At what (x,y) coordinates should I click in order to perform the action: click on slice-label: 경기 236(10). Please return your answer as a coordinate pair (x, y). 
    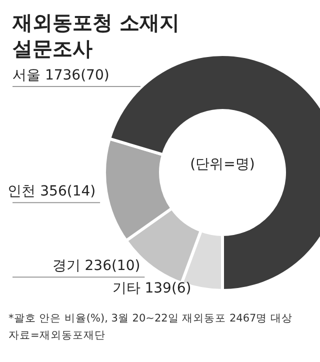
    Looking at the image, I should click on (96, 266).